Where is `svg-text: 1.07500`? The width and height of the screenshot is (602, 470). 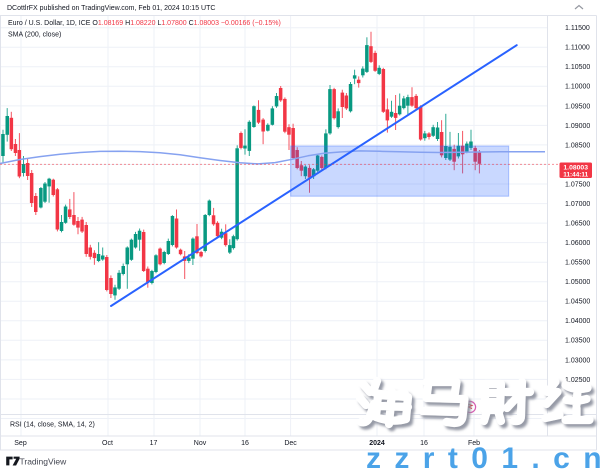 svg-text: 1.07500 is located at coordinates (577, 184).